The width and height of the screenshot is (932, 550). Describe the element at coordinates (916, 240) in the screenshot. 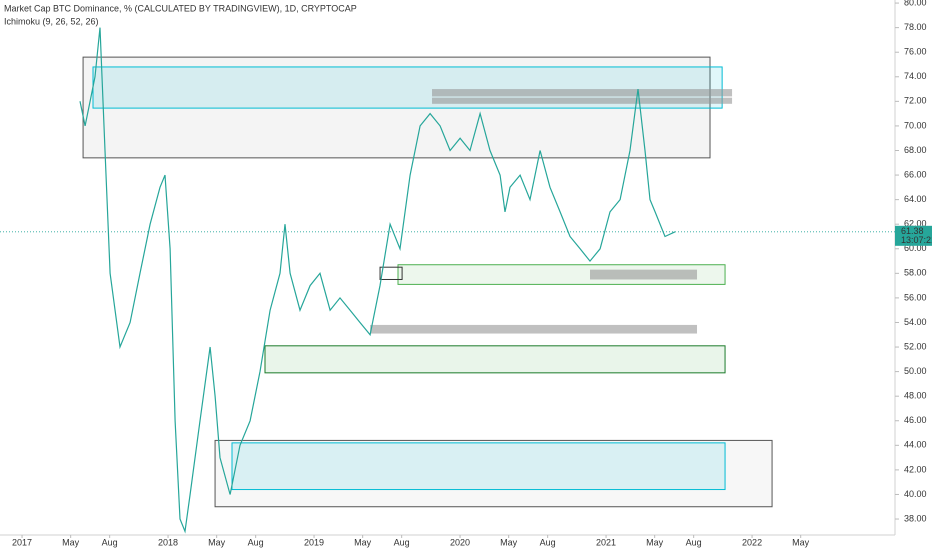

I see `countdown-label: 13:07:21` at that location.